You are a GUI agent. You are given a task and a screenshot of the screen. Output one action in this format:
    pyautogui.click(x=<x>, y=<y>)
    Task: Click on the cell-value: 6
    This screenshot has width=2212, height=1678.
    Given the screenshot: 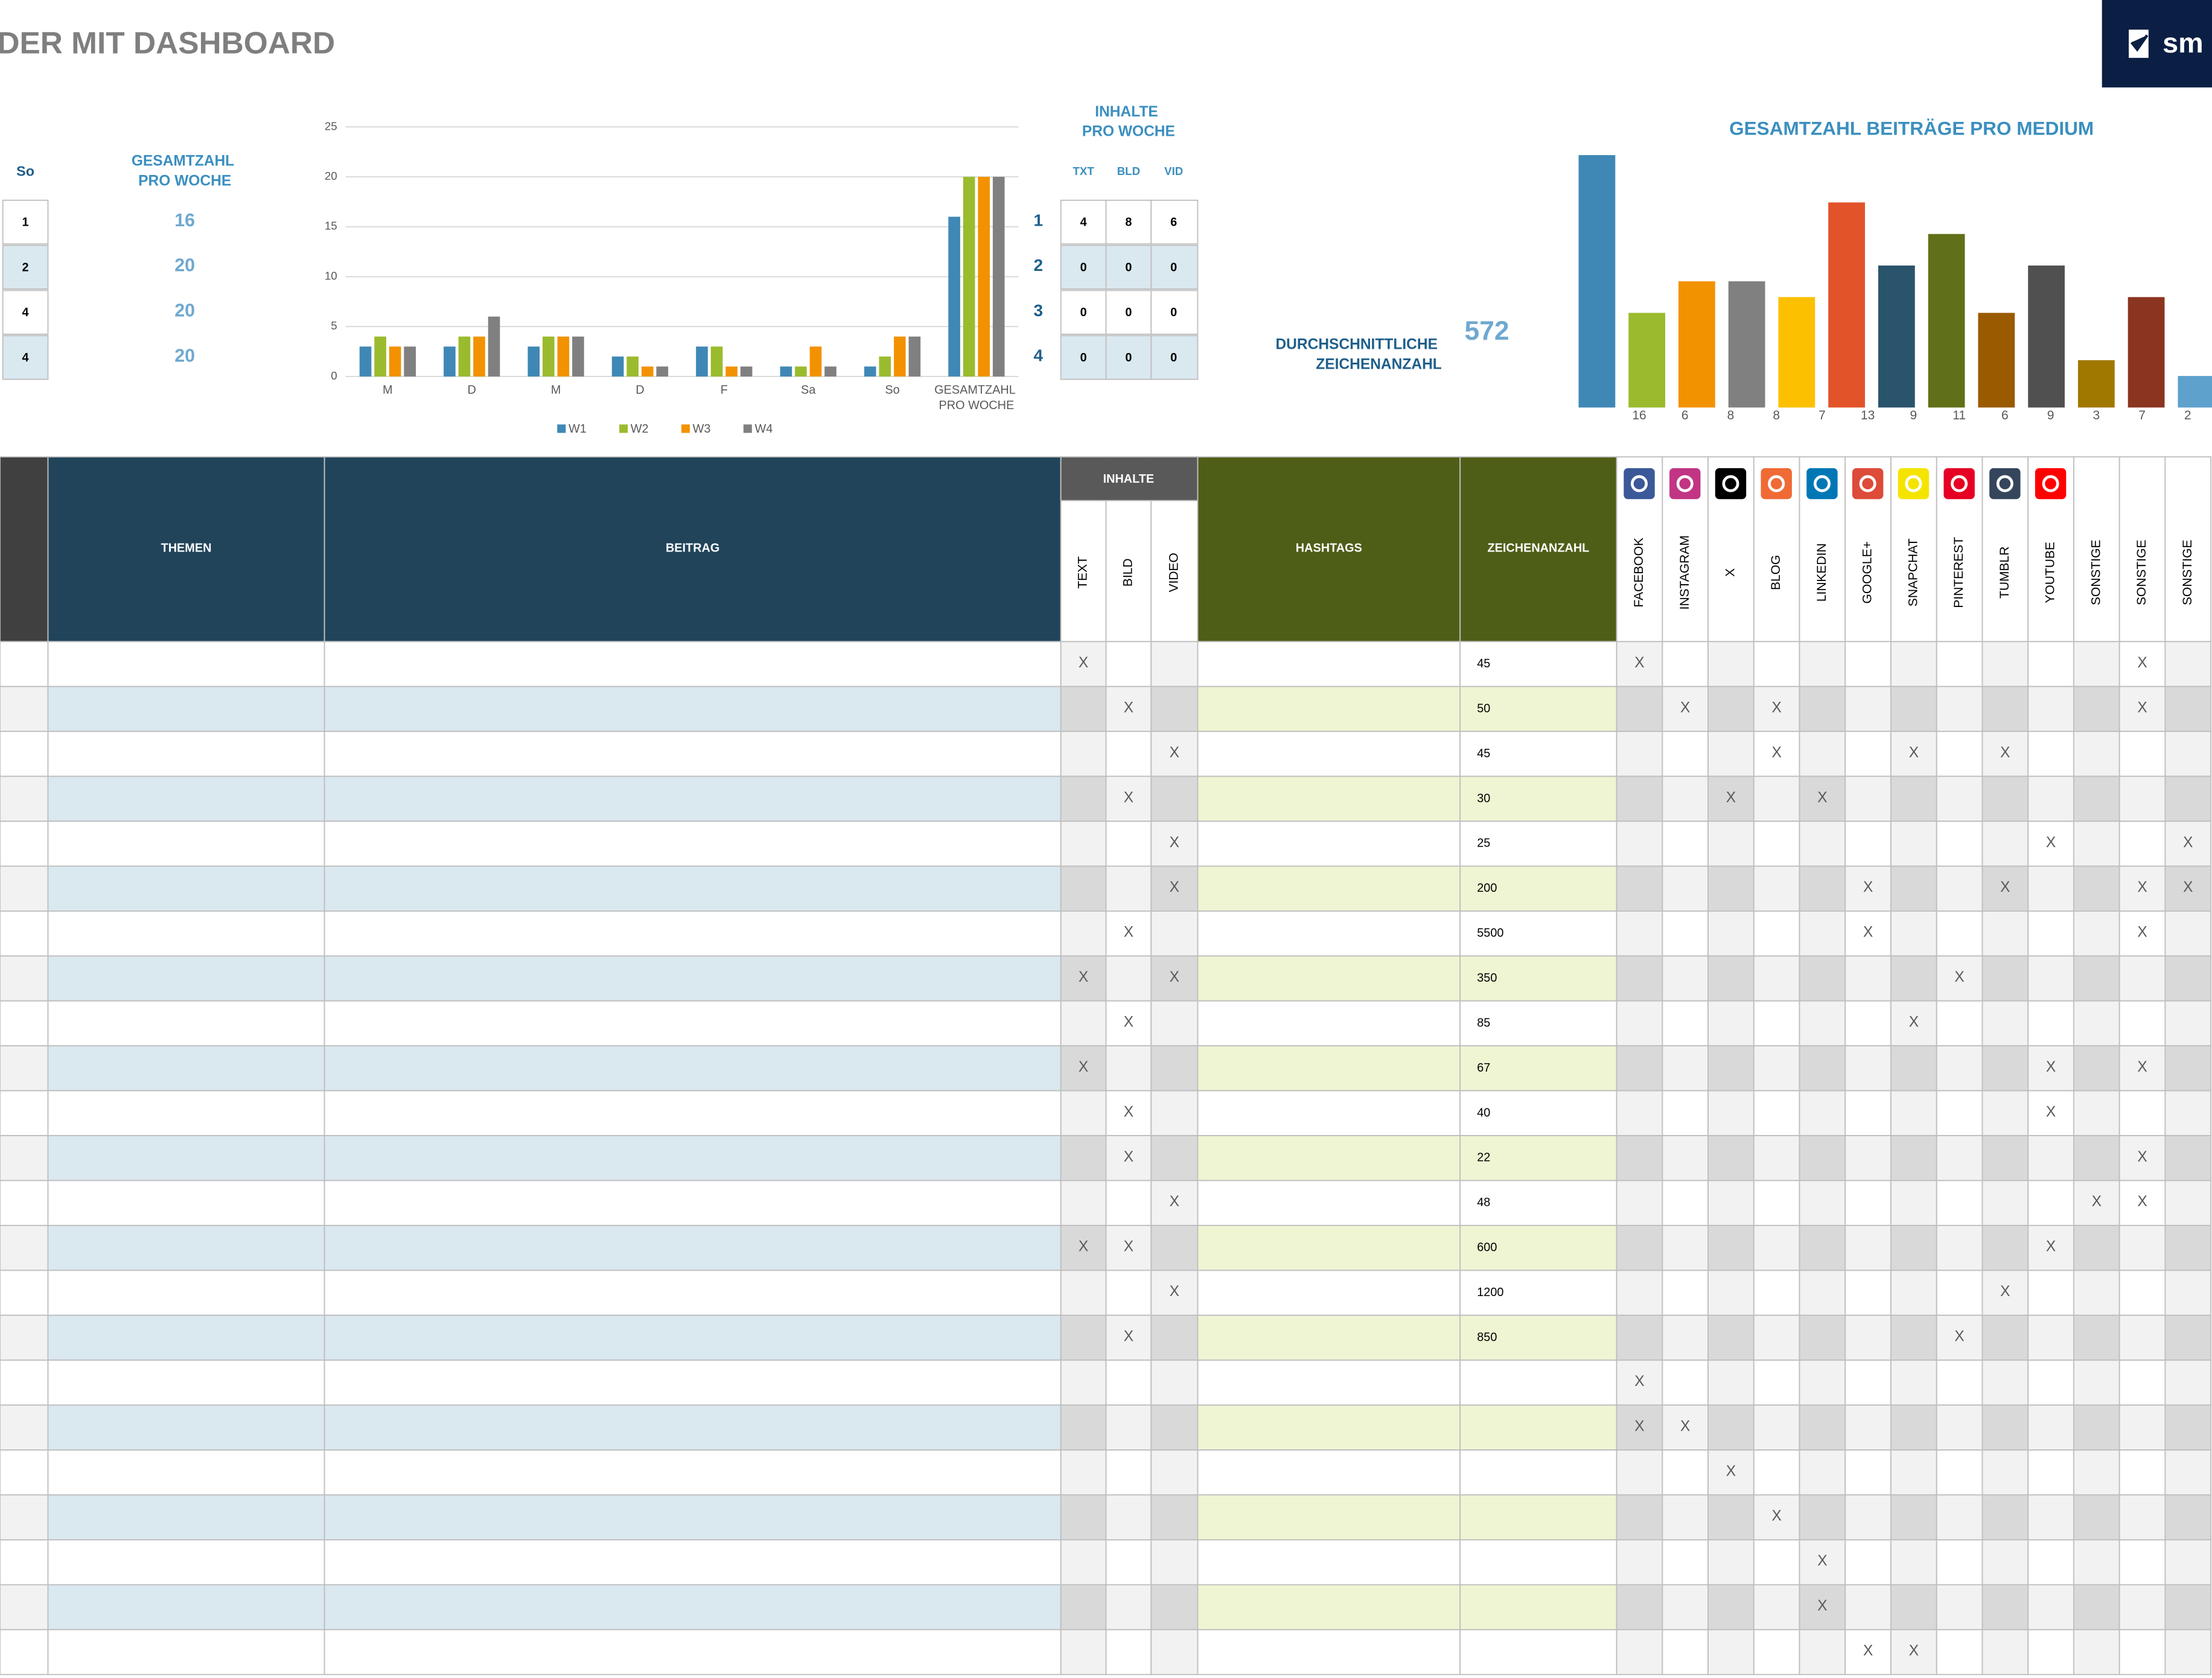 What is the action you would take?
    pyautogui.click(x=1173, y=222)
    